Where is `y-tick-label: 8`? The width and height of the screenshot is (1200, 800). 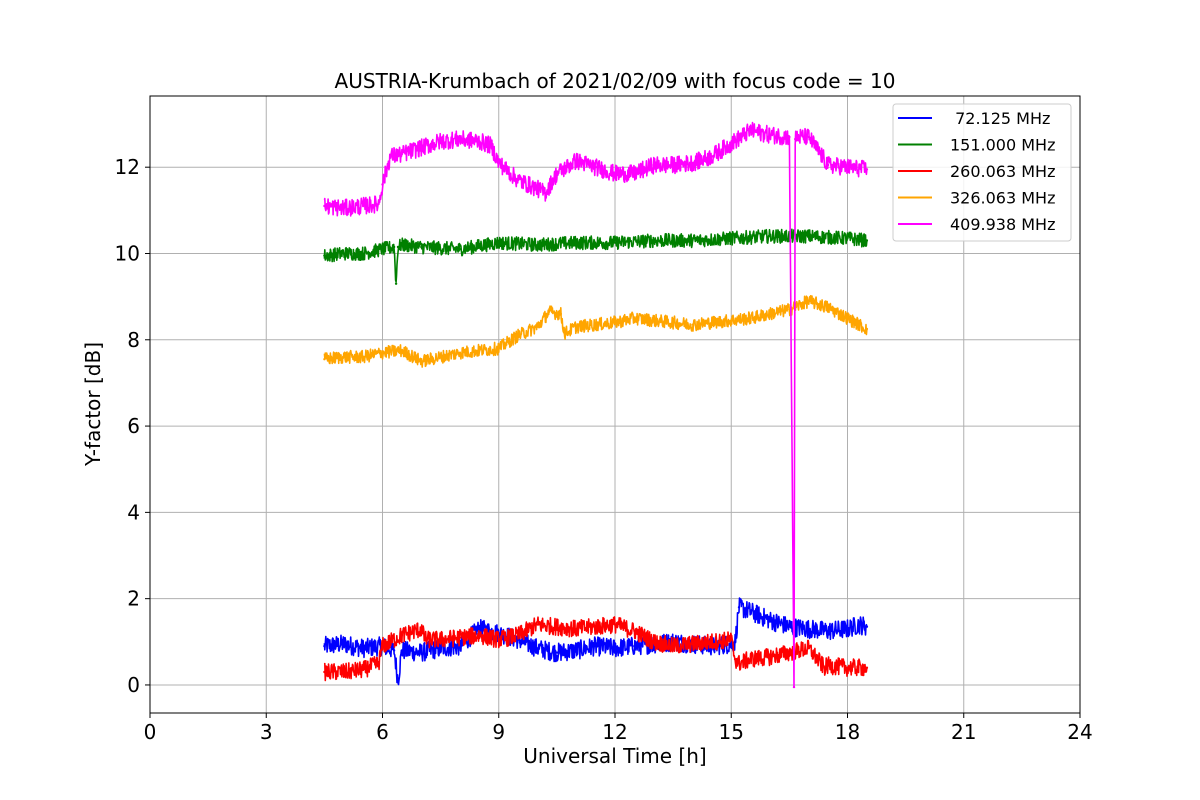
y-tick-label: 8 is located at coordinates (133, 340).